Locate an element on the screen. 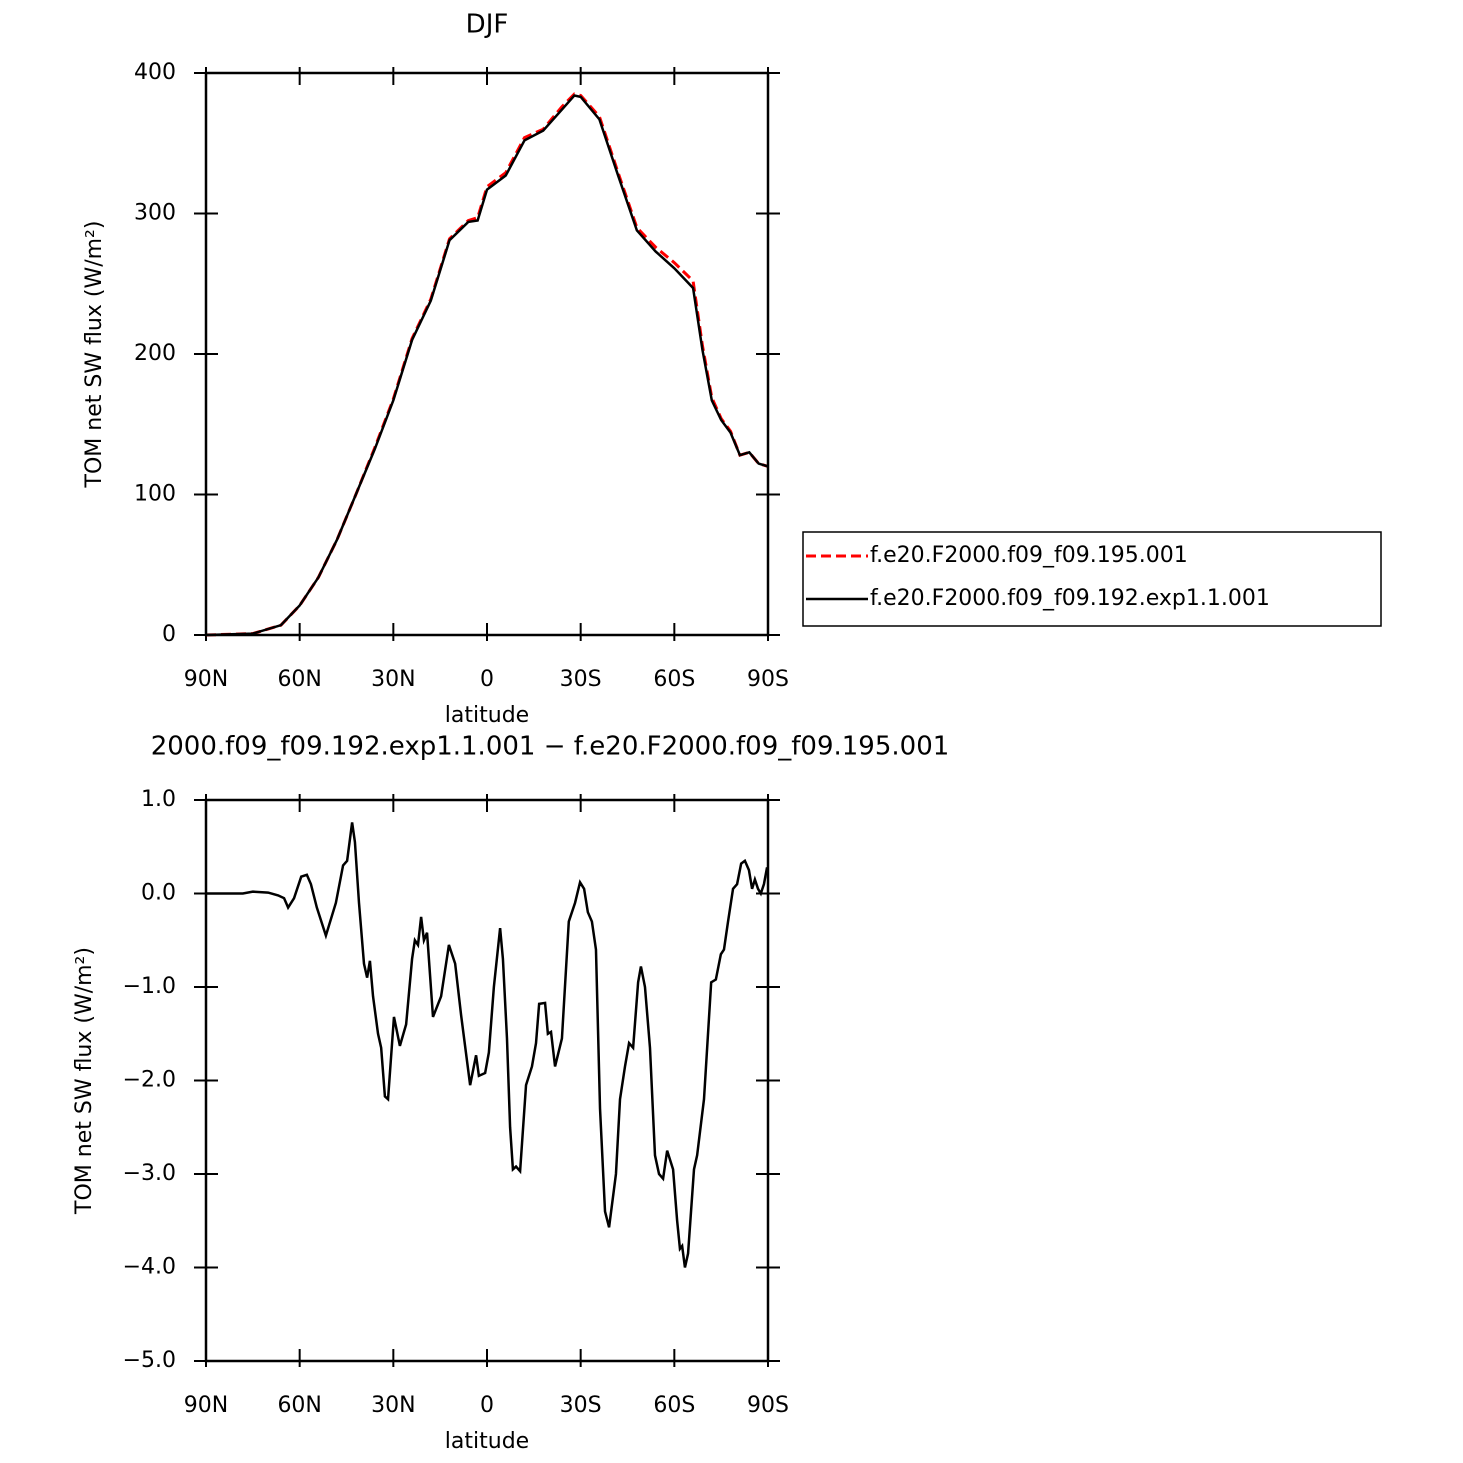  chart-title: DJF is located at coordinates (487, 25).